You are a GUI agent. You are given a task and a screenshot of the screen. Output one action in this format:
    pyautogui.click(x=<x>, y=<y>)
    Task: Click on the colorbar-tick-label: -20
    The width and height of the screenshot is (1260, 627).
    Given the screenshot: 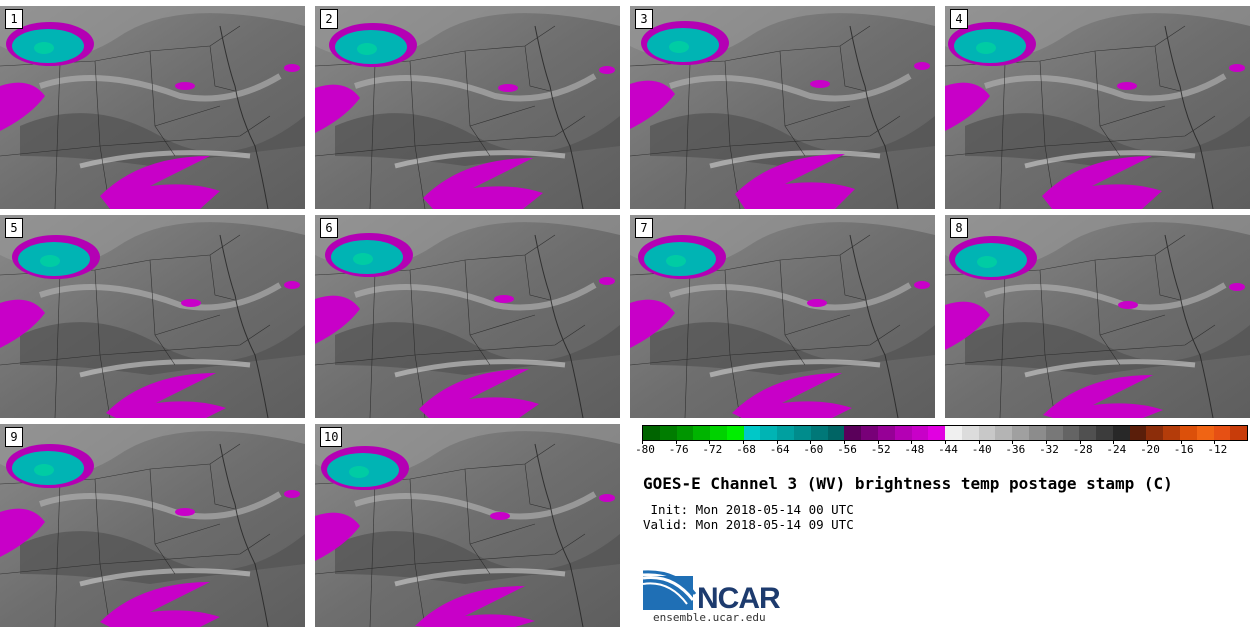 What is the action you would take?
    pyautogui.click(x=1150, y=449)
    